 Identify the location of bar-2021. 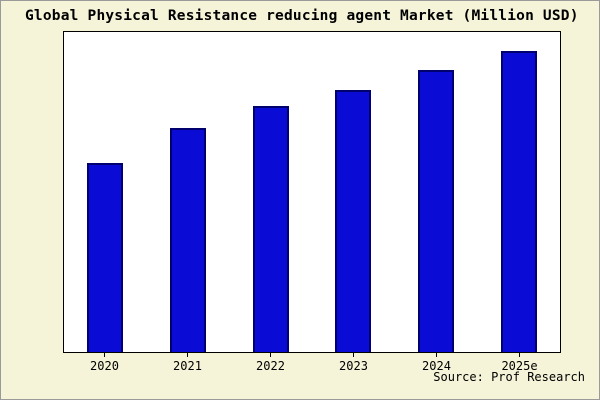
(188, 240).